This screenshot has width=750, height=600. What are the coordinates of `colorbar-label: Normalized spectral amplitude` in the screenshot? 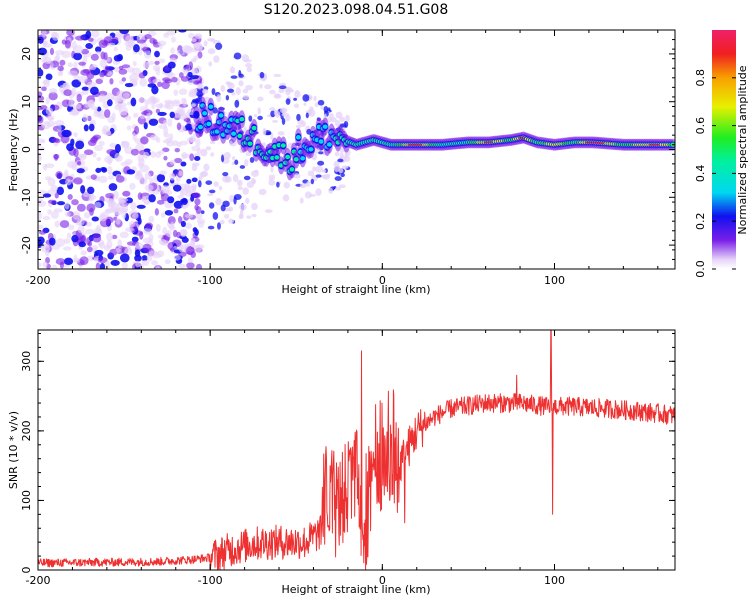 It's located at (742, 149).